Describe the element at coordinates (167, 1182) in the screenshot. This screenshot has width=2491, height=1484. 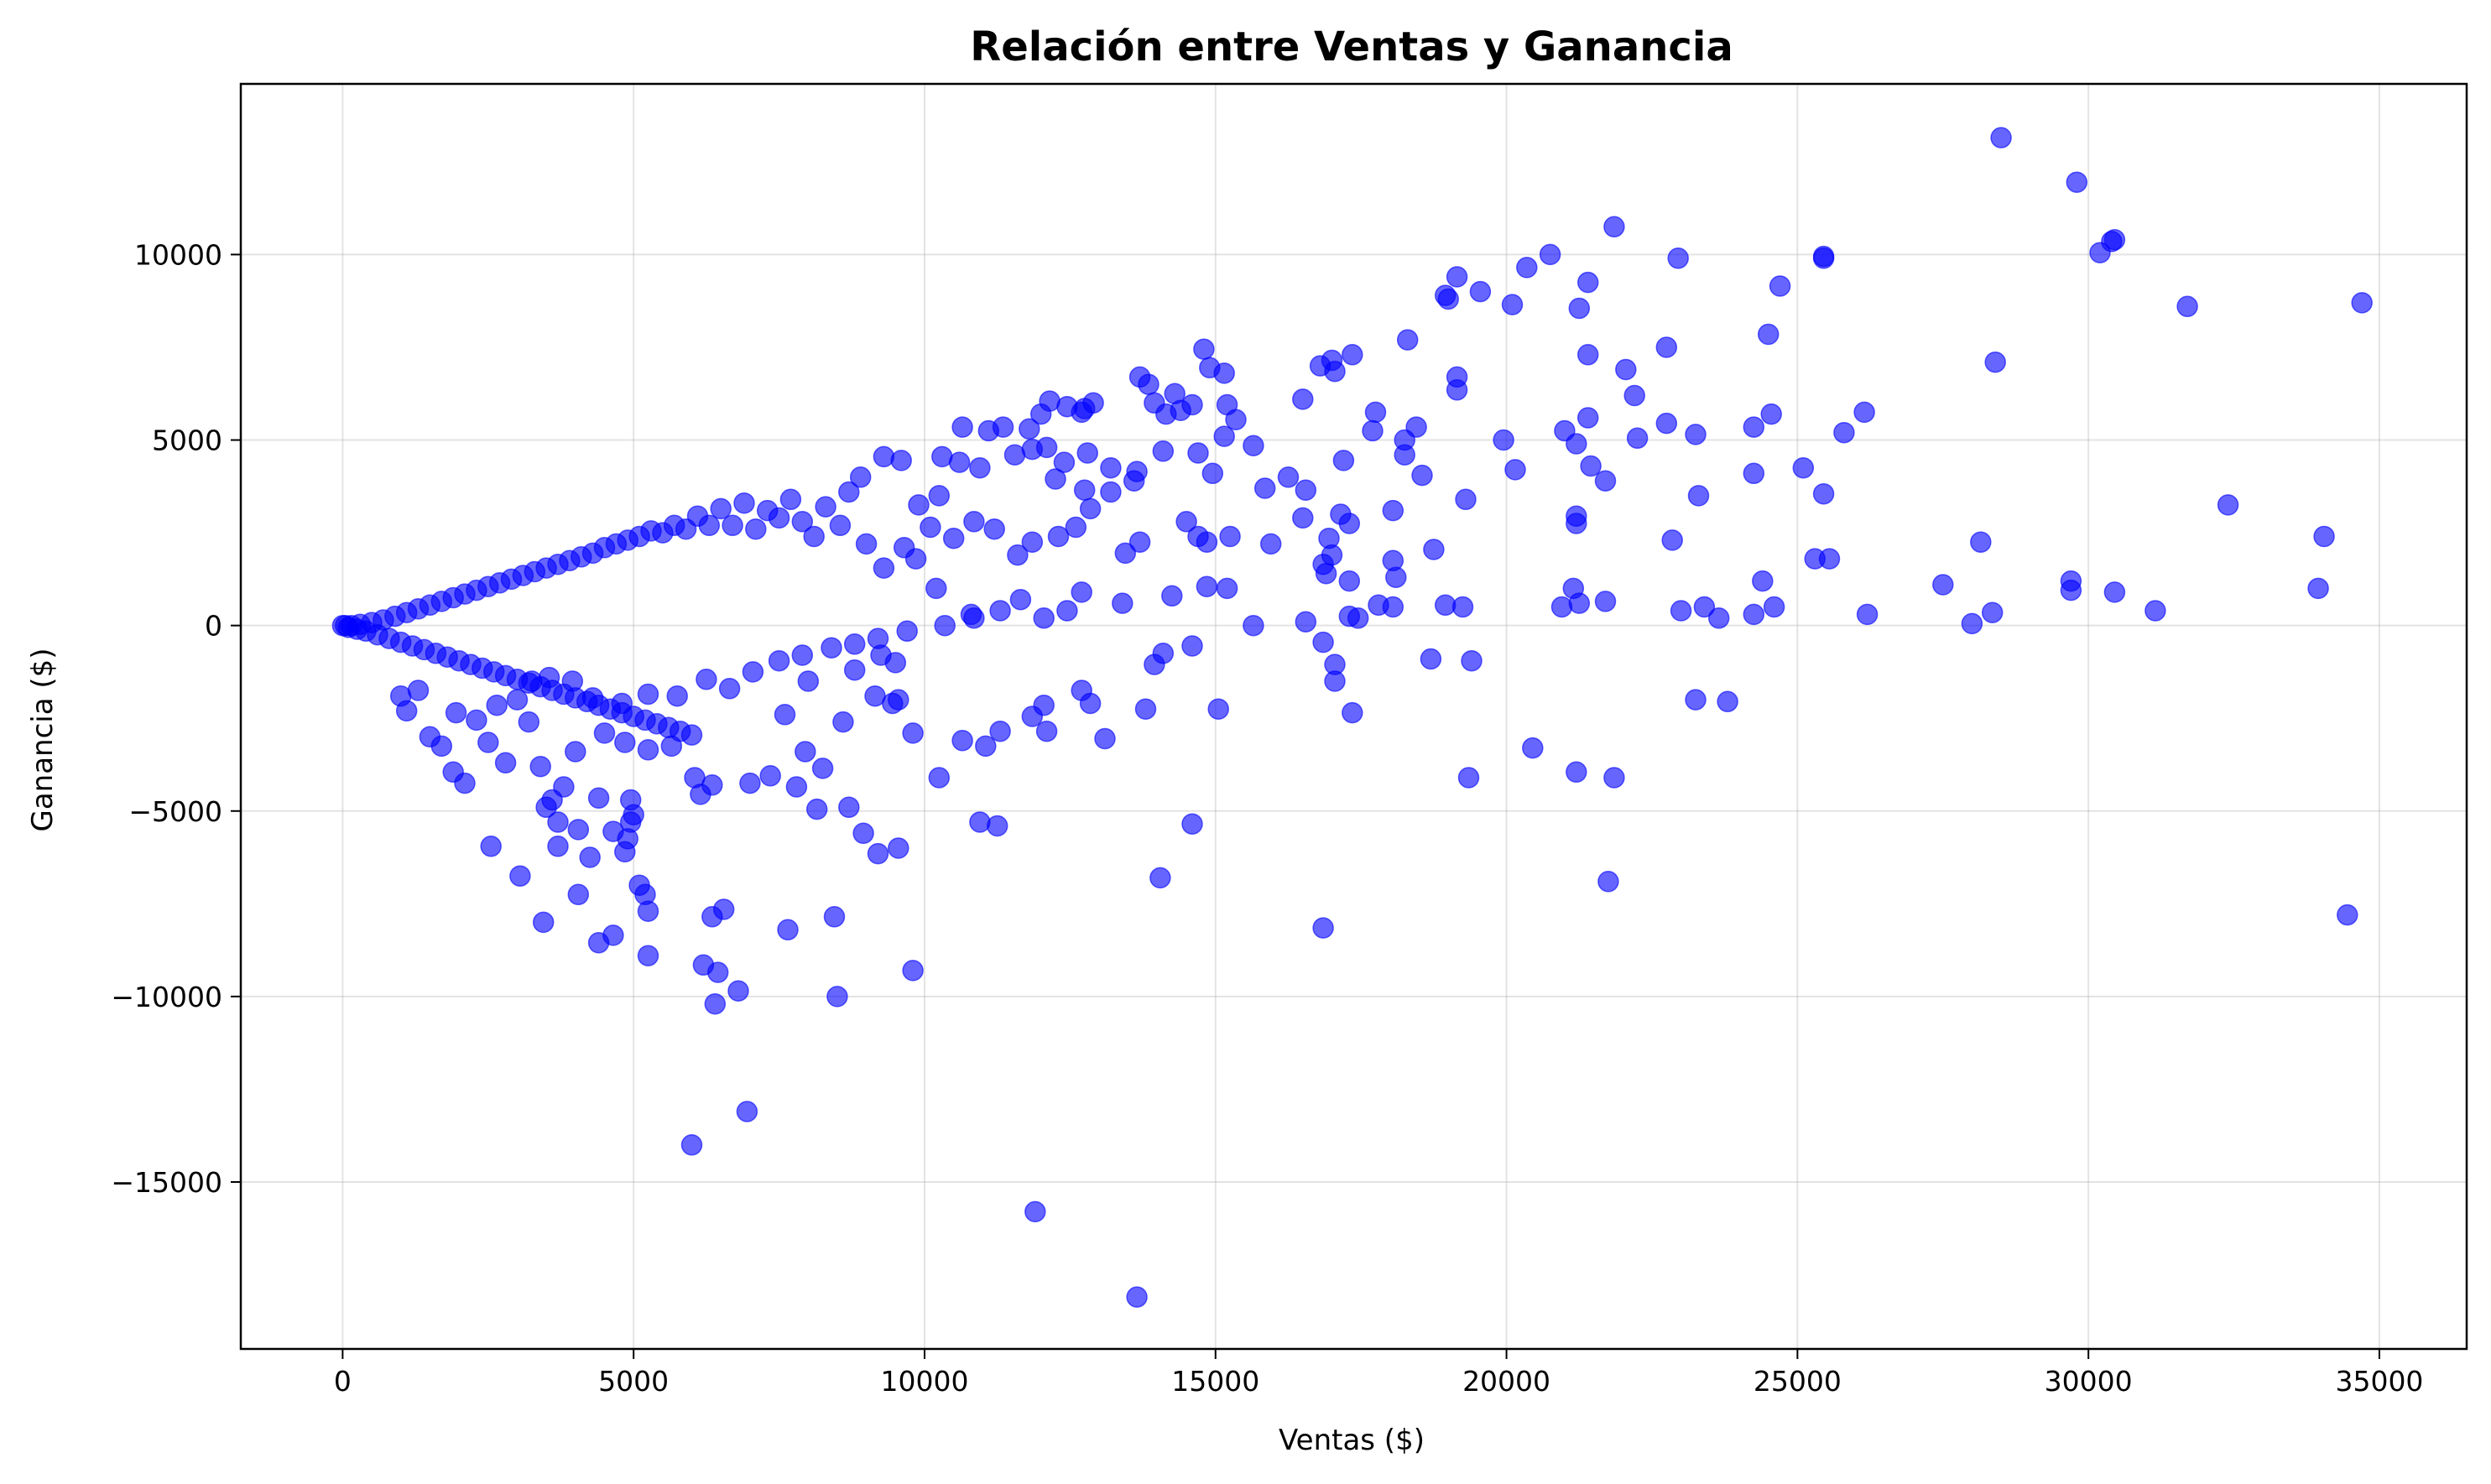
I see `y-tick-label: −15000` at that location.